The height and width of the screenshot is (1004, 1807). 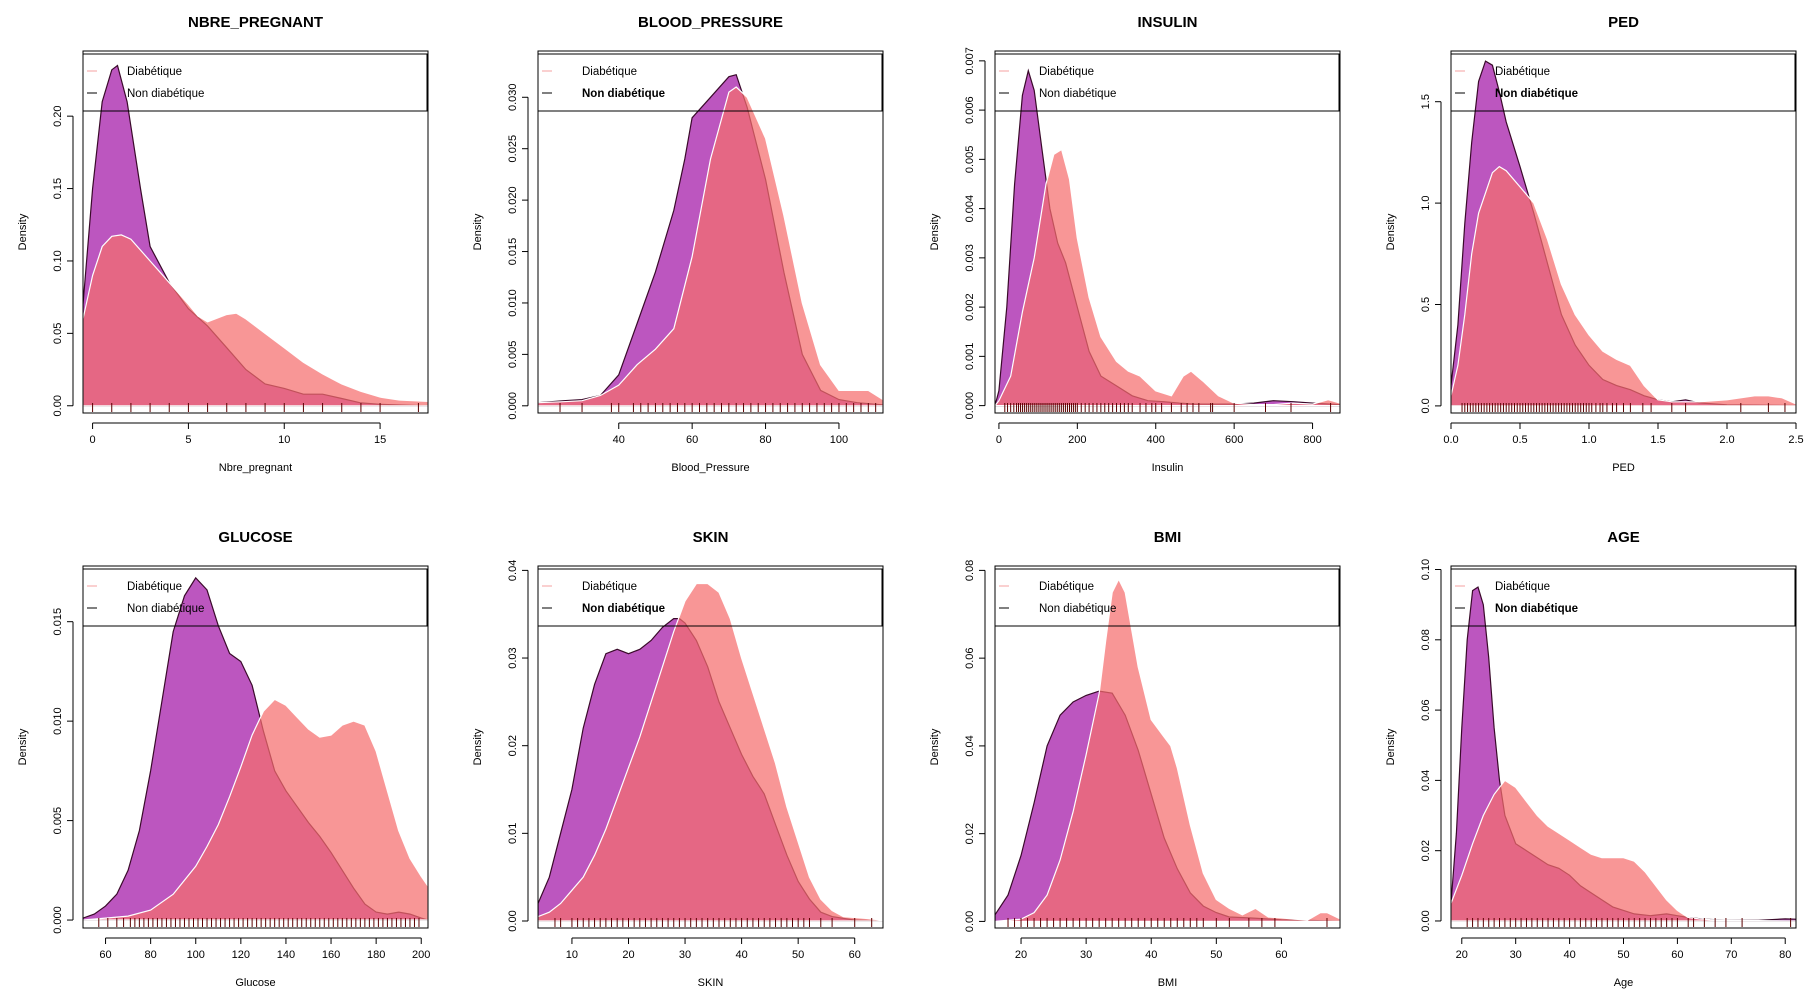 I want to click on x-tick-label: 120, so click(x=241, y=955).